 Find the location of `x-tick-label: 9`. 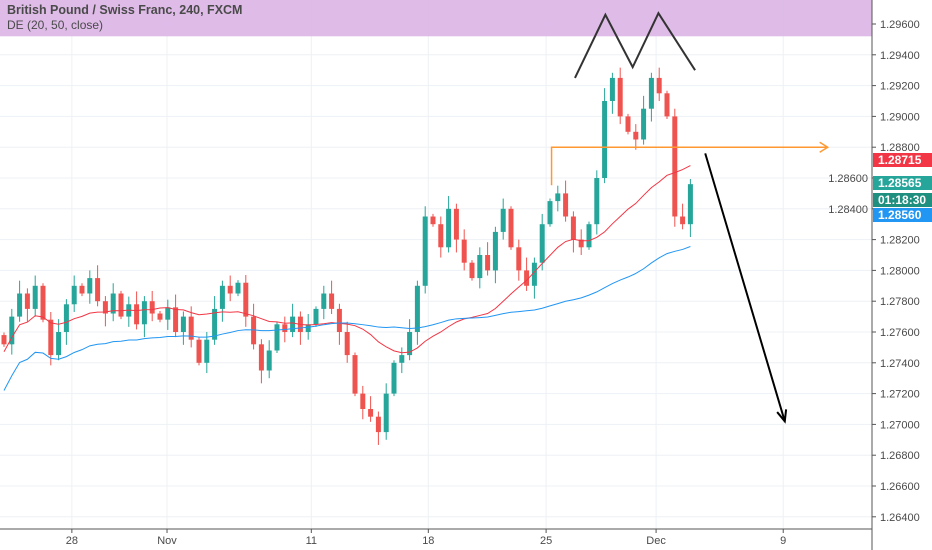

x-tick-label: 9 is located at coordinates (783, 541).